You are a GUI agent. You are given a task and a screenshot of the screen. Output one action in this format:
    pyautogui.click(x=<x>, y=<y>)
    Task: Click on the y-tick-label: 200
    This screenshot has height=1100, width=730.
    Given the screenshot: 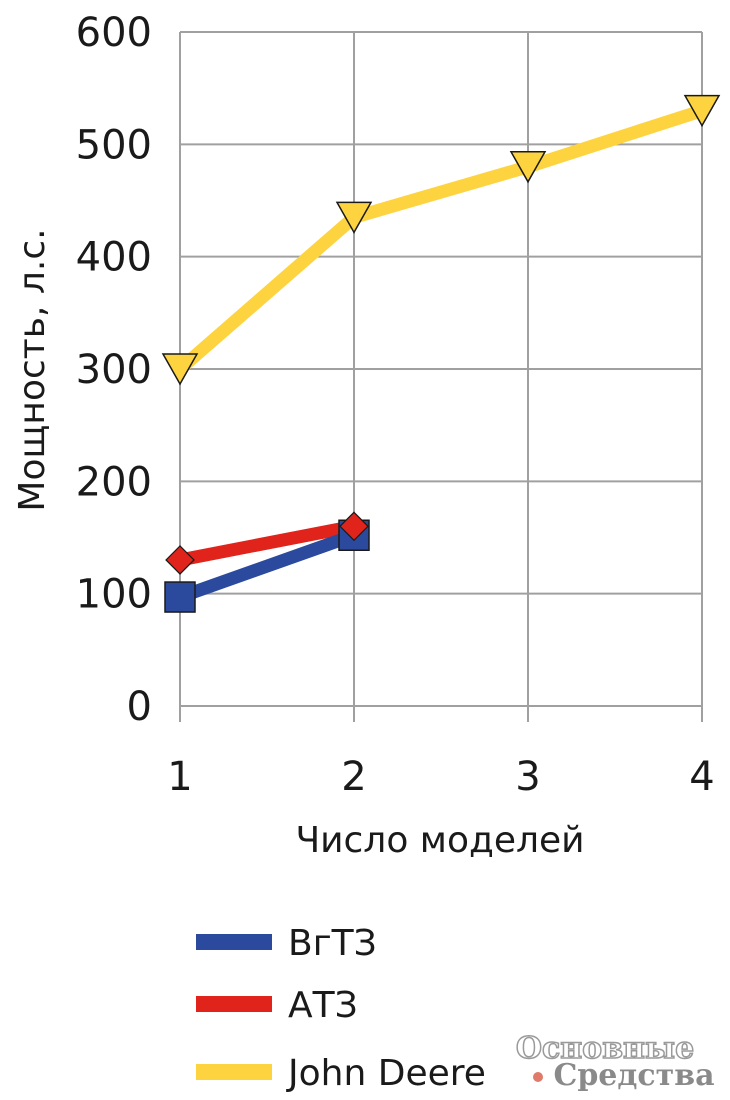 What is the action you would take?
    pyautogui.click(x=114, y=482)
    